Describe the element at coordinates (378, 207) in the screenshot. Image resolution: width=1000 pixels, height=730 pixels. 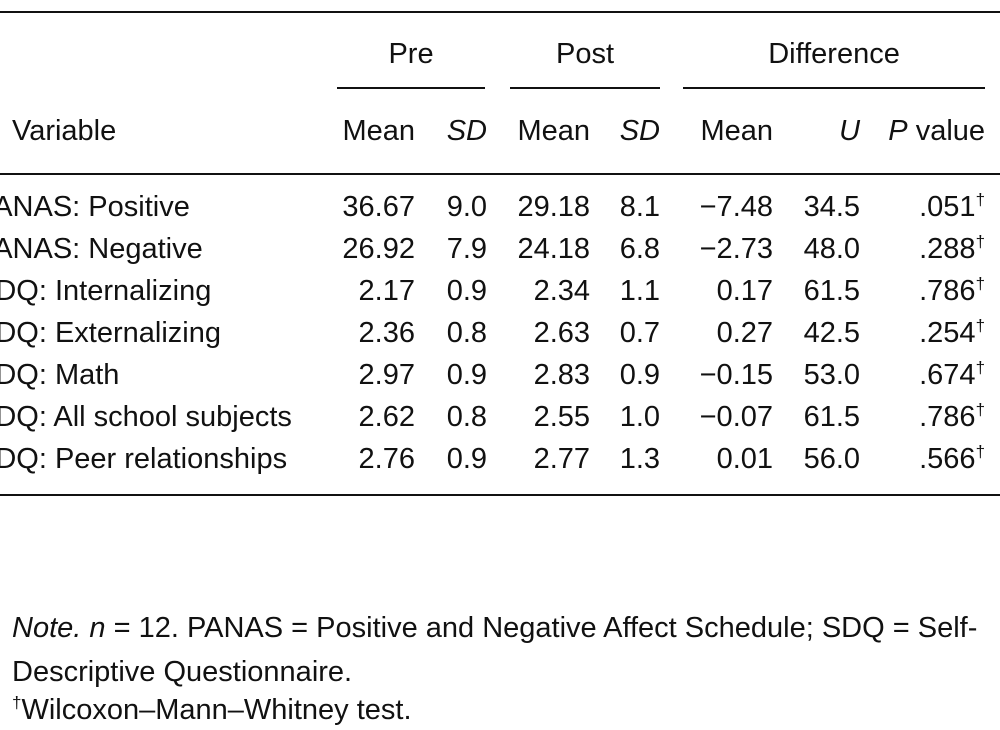
I see `cell: 36.67` at that location.